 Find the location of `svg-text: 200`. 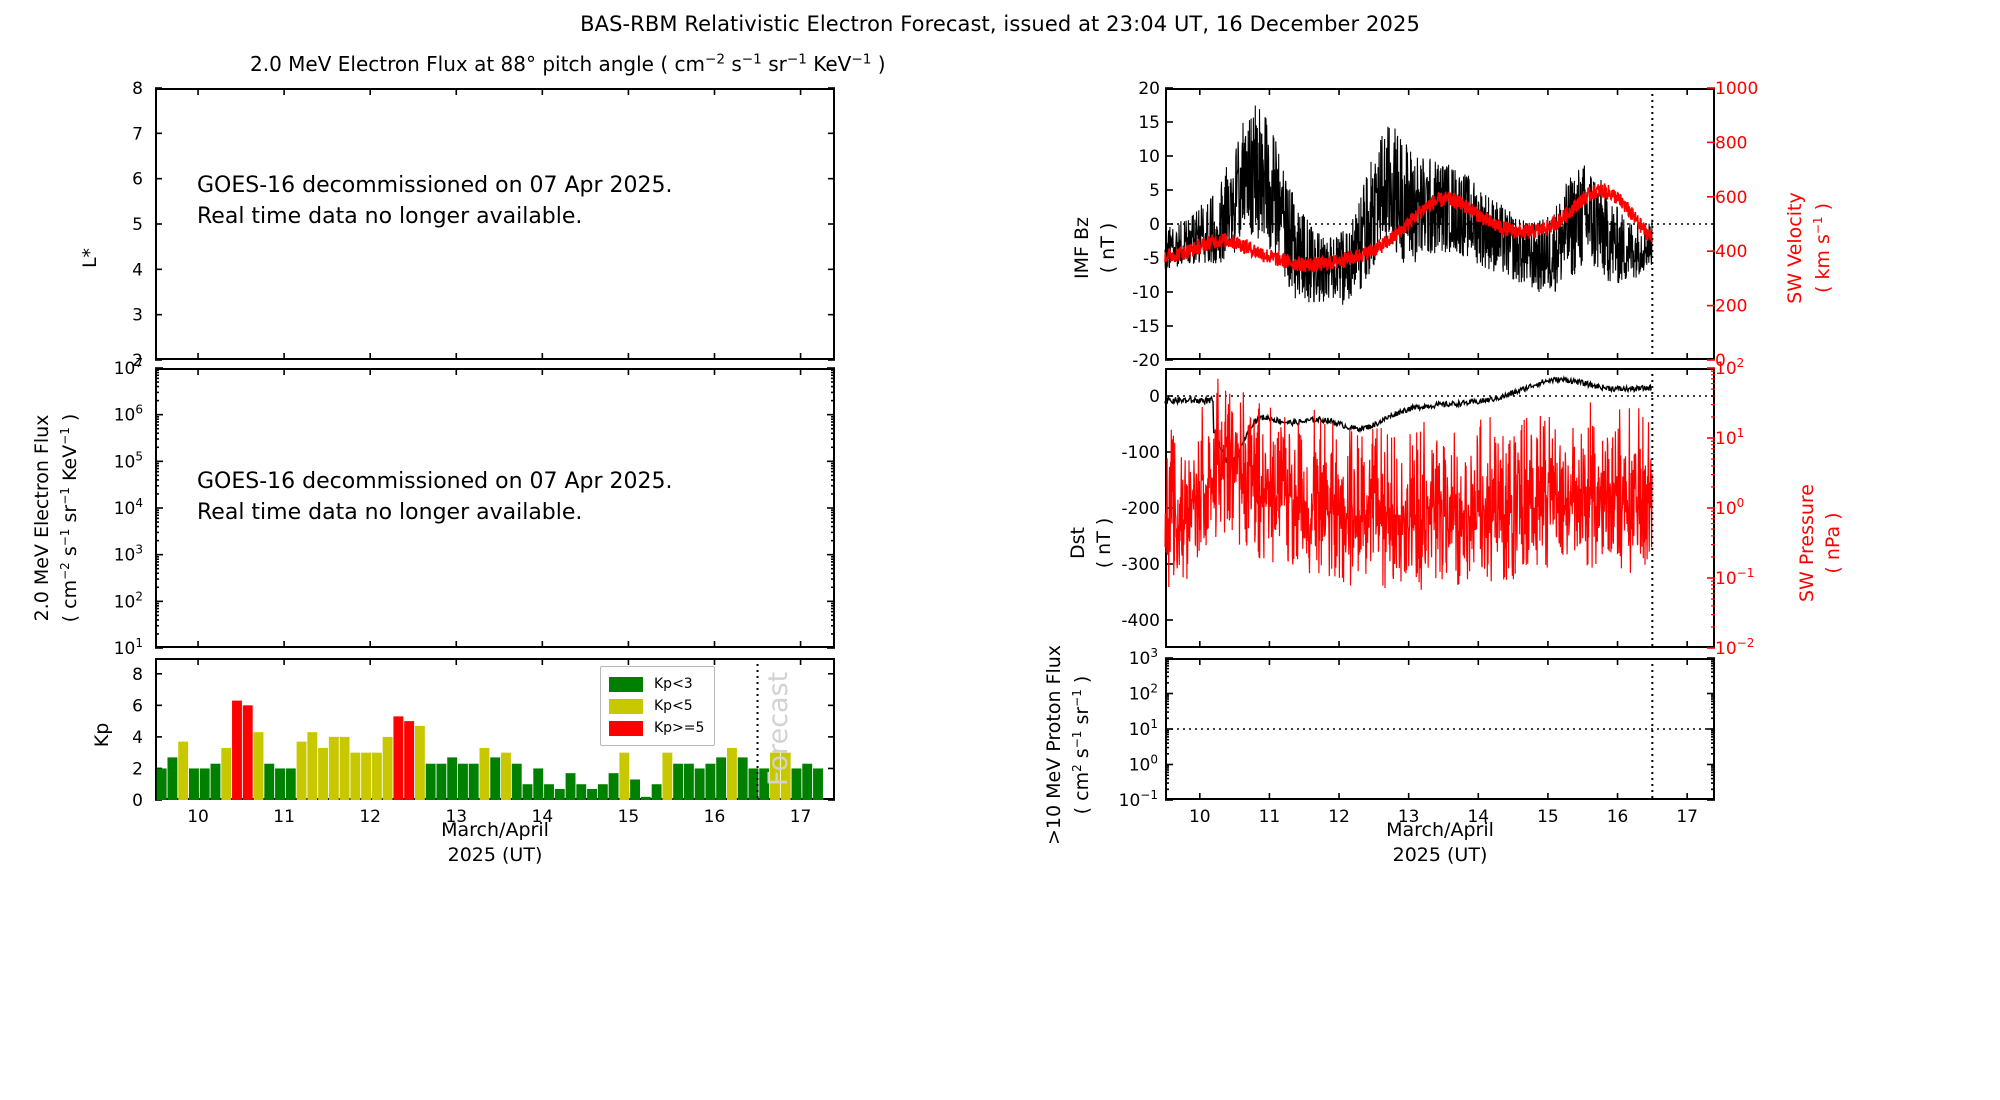

svg-text: 200 is located at coordinates (1731, 307).